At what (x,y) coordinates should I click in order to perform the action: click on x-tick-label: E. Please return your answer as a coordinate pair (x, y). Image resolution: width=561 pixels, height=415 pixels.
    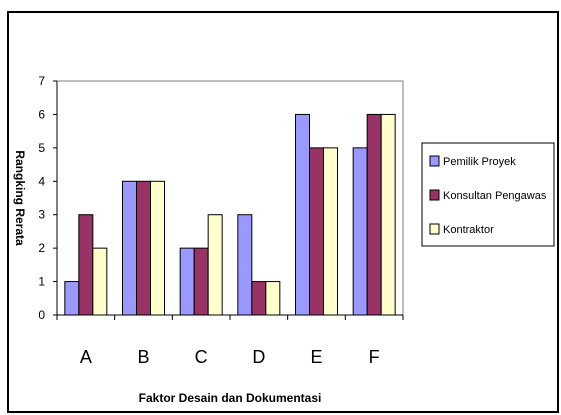
    Looking at the image, I should click on (316, 357).